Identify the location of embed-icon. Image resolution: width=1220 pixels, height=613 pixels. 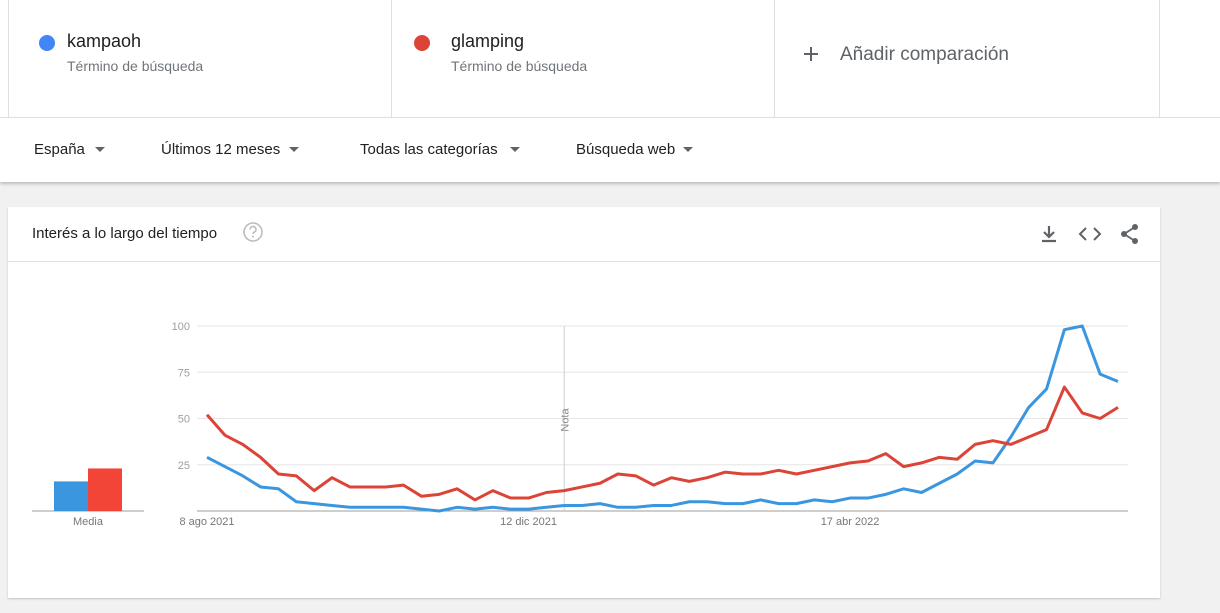
(1090, 234).